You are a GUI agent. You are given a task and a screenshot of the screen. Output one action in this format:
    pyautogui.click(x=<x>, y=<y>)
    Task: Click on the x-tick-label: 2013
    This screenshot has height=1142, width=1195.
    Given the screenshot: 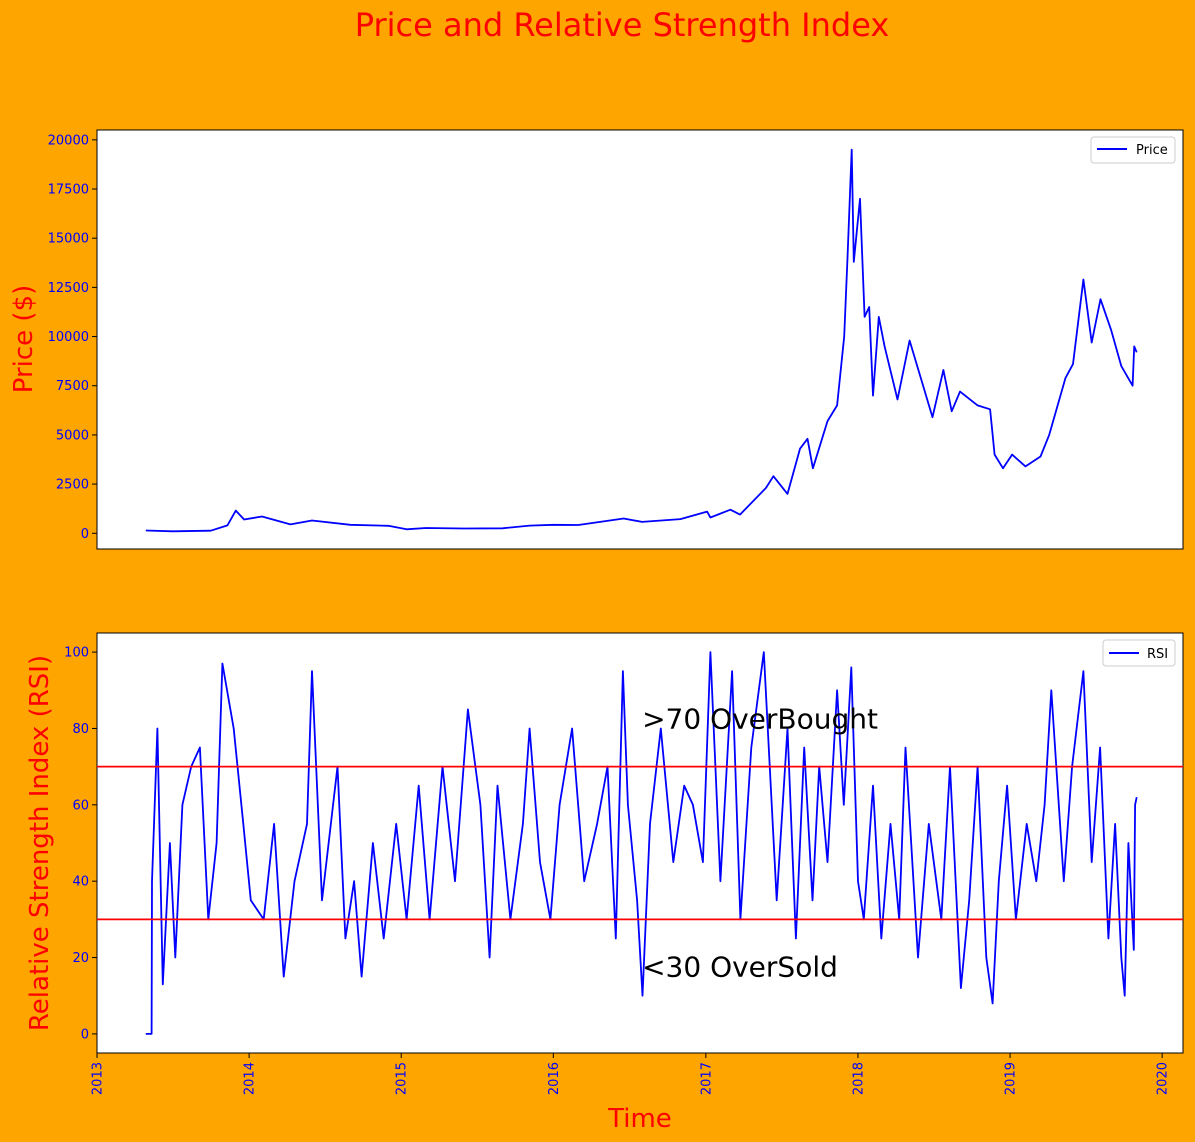 What is the action you would take?
    pyautogui.click(x=98, y=1078)
    